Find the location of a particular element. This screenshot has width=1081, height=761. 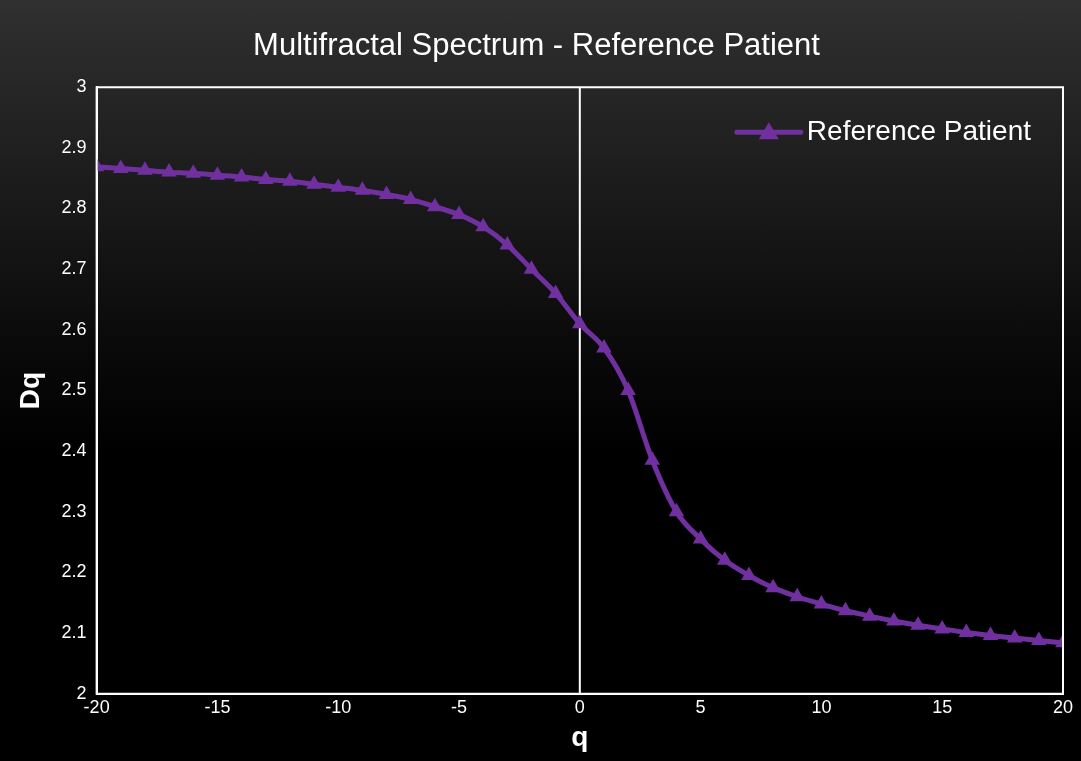

y-tick-label: 2.2 is located at coordinates (74, 571).